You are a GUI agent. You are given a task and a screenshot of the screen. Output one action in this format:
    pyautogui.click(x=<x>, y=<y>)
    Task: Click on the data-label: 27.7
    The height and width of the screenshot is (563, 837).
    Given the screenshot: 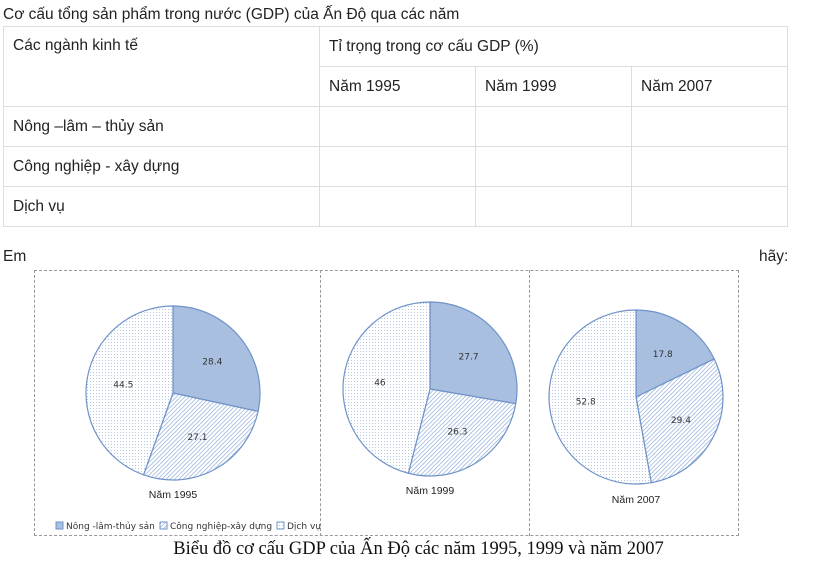 What is the action you would take?
    pyautogui.click(x=469, y=357)
    